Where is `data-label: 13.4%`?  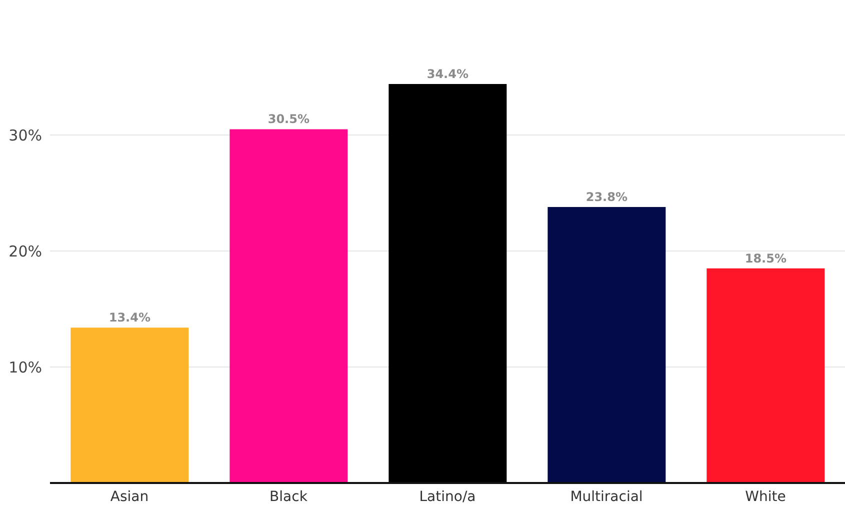
data-label: 13.4% is located at coordinates (129, 317).